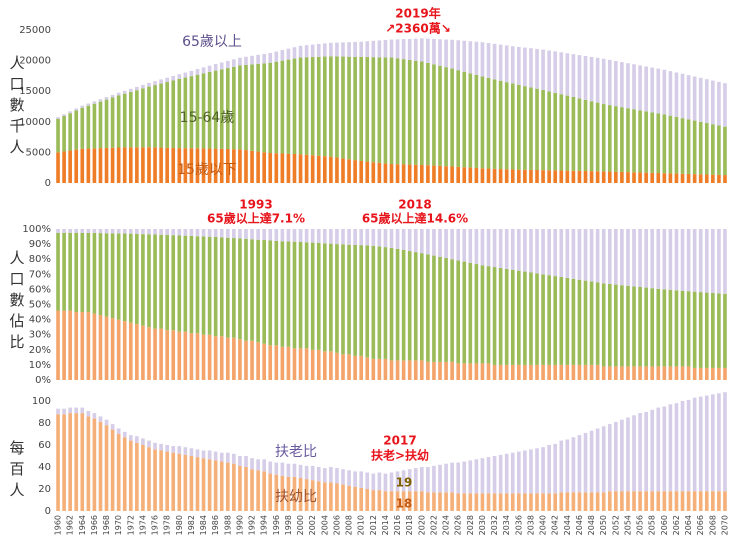 This screenshot has height=545, width=740. I want to click on y-tick-label: 5000, so click(38, 152).